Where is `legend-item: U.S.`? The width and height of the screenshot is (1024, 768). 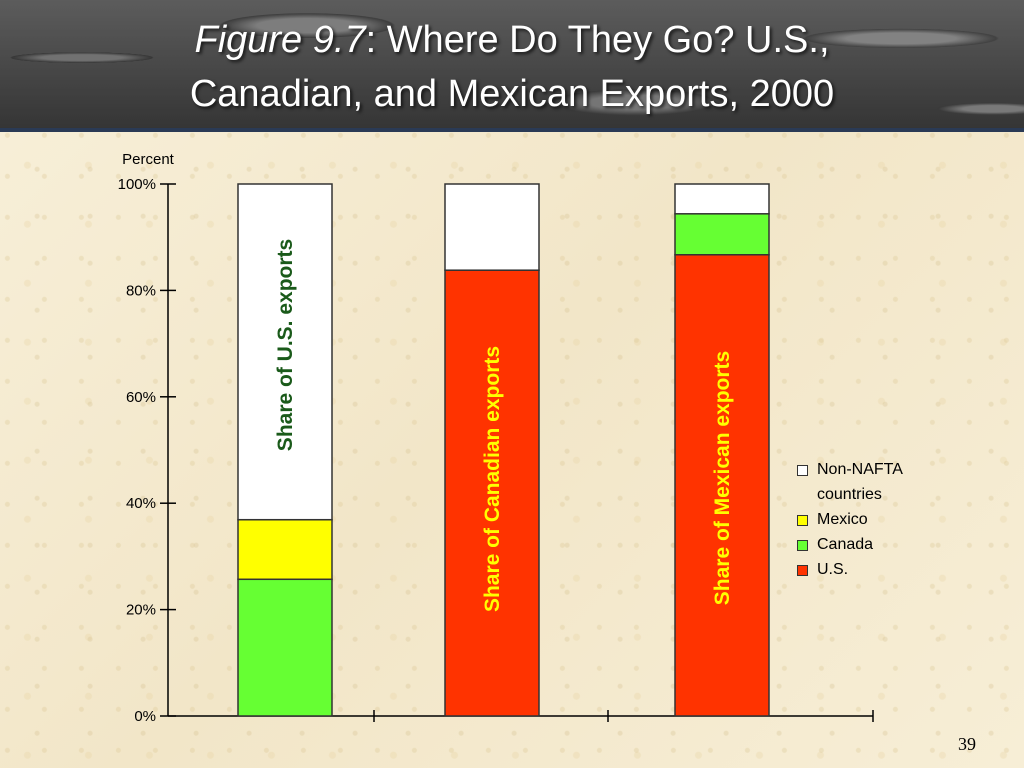 legend-item: U.S. is located at coordinates (867, 569).